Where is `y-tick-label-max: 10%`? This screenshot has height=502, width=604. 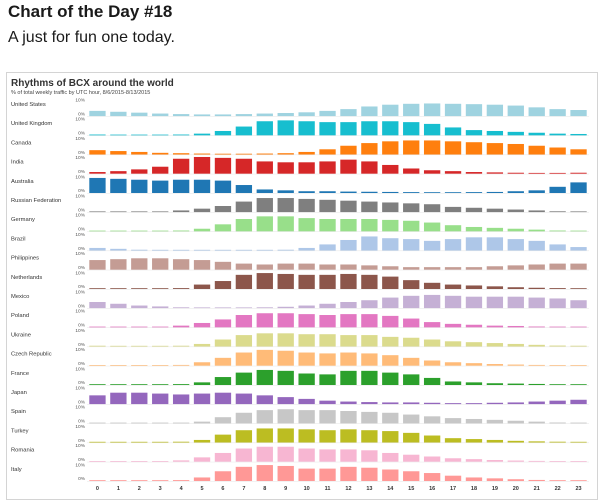
y-tick-label-max: 10% is located at coordinates (80, 446).